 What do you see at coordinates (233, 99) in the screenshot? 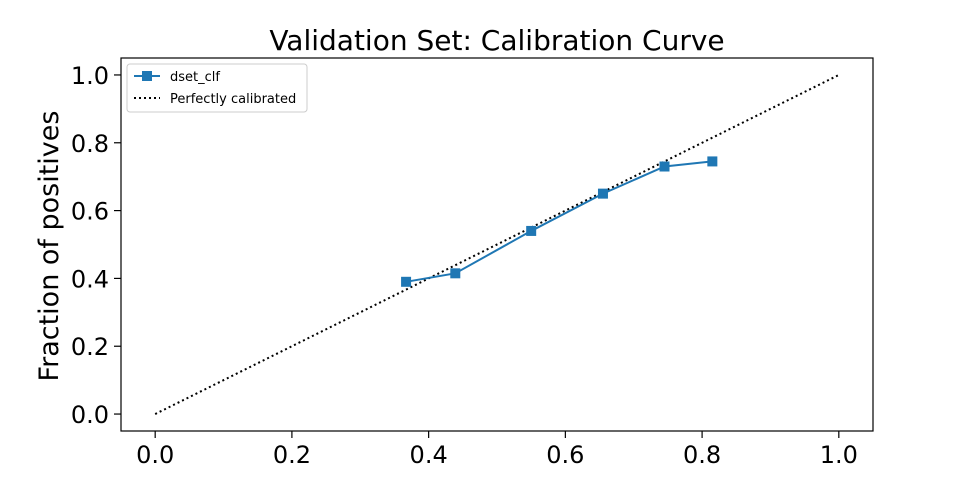
I see `legend-label-perfectly-calibrated: Perfectly calibrated` at bounding box center [233, 99].